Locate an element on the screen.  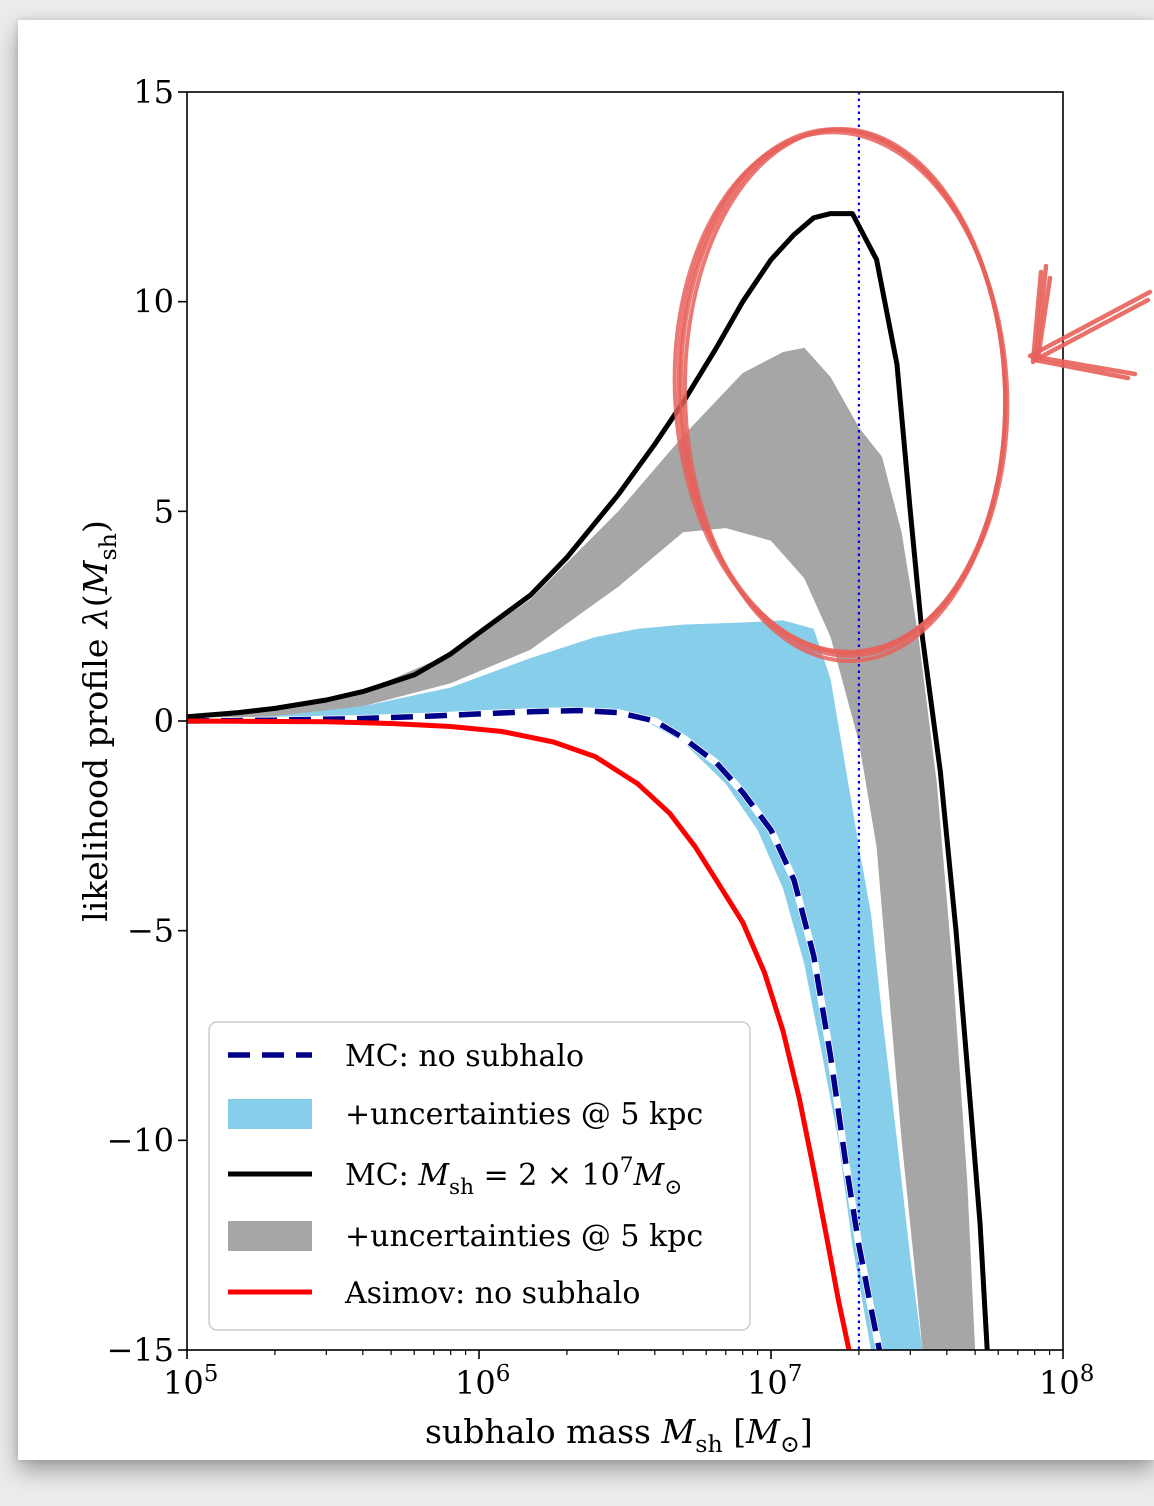
x-axis-label: subhalo mass Msh [M⊙] is located at coordinates (619, 1435).